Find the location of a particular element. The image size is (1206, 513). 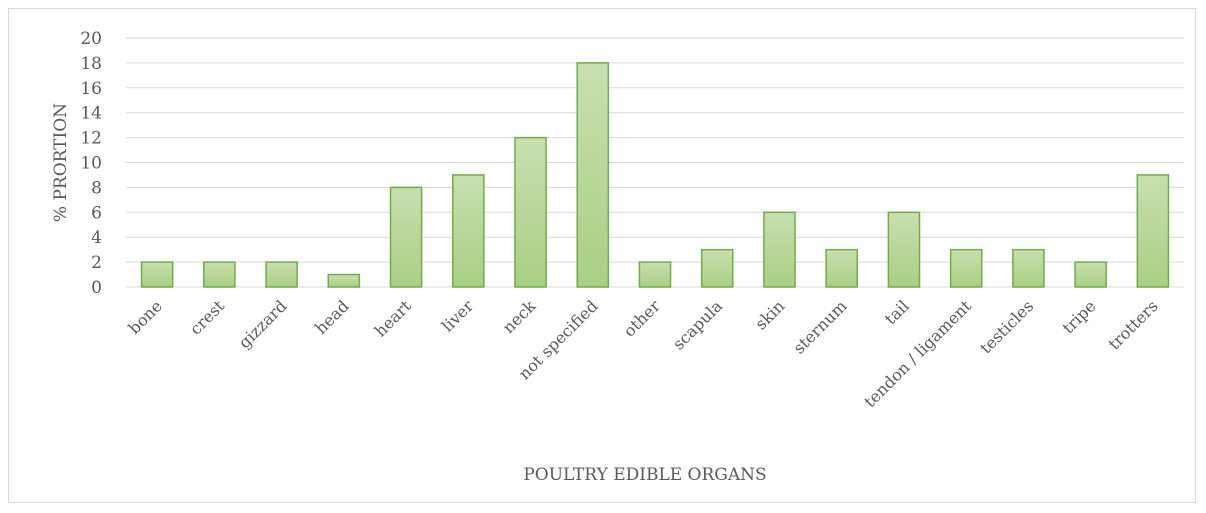

x-category-label: testicles is located at coordinates (1006, 326).